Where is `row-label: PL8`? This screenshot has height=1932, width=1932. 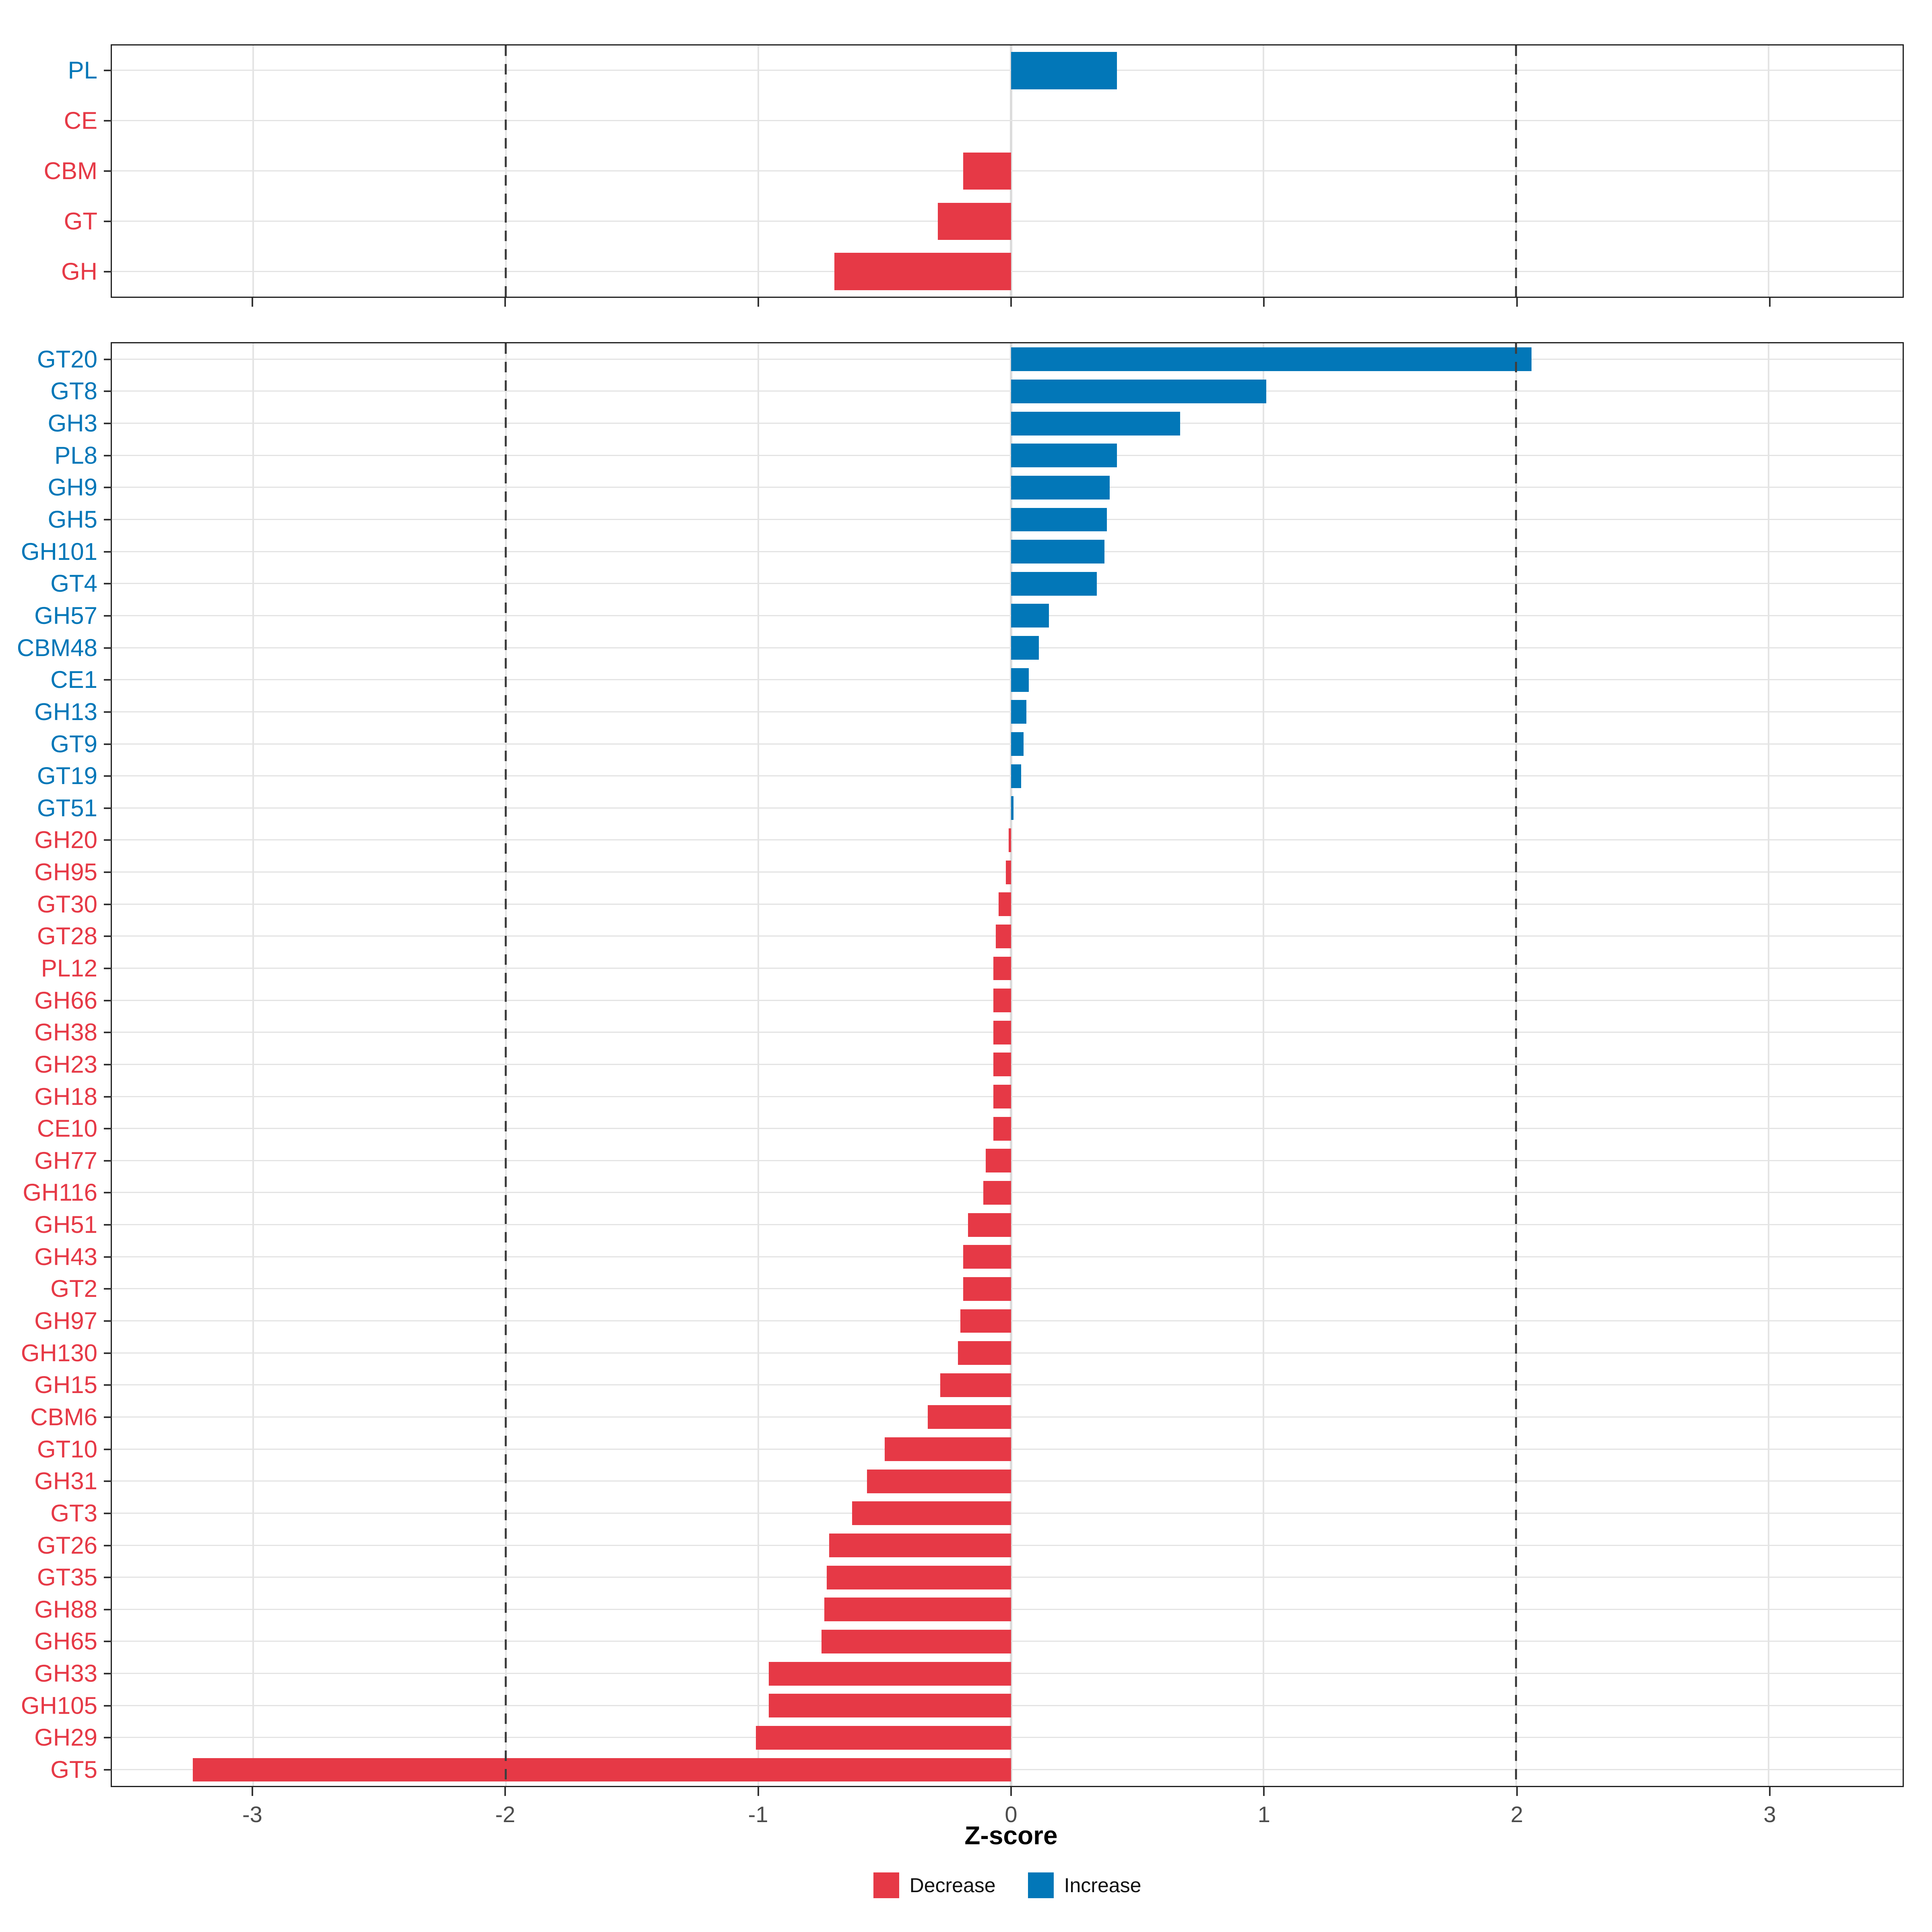
row-label: PL8 is located at coordinates (75, 455).